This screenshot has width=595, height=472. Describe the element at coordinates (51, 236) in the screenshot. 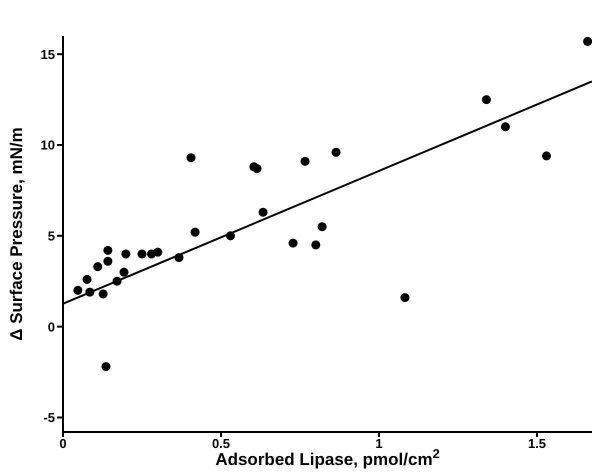

I see `y-tick-label: 5` at that location.